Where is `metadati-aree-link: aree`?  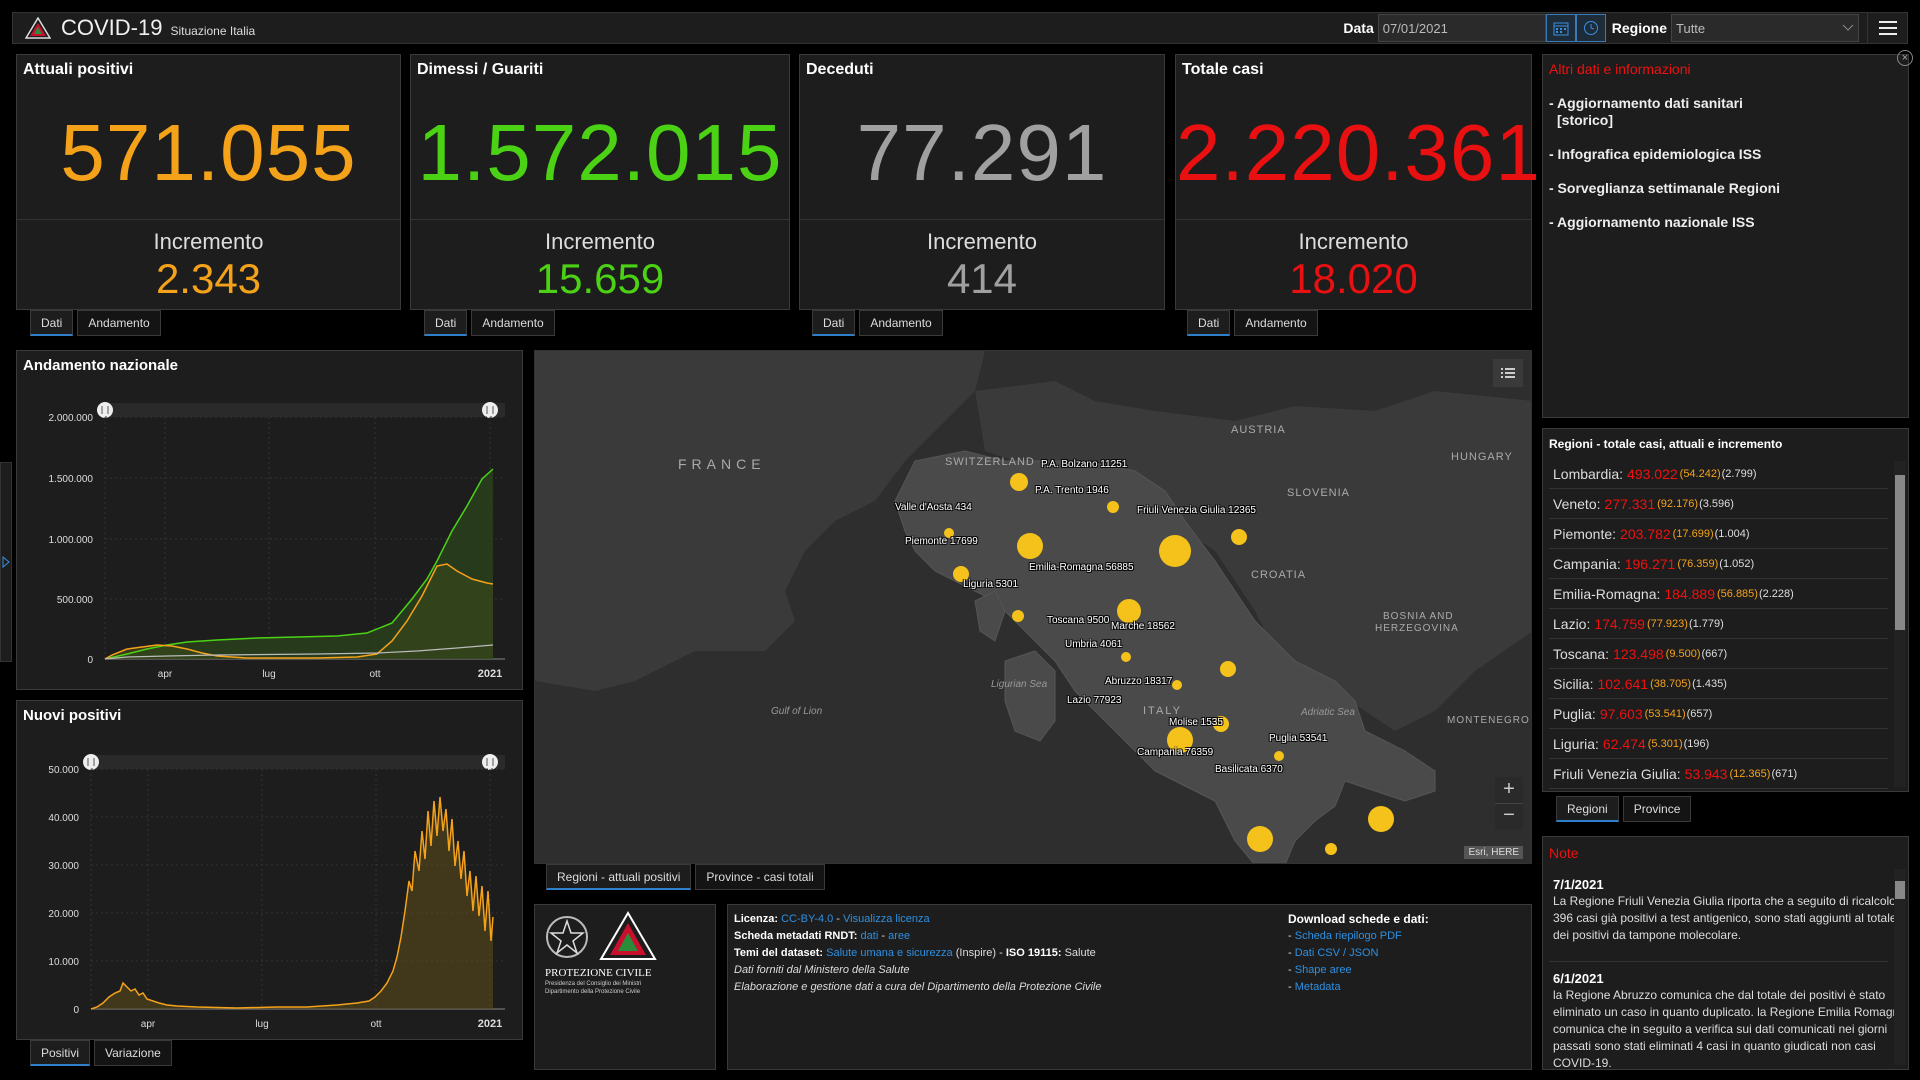
metadati-aree-link: aree is located at coordinates (899, 936).